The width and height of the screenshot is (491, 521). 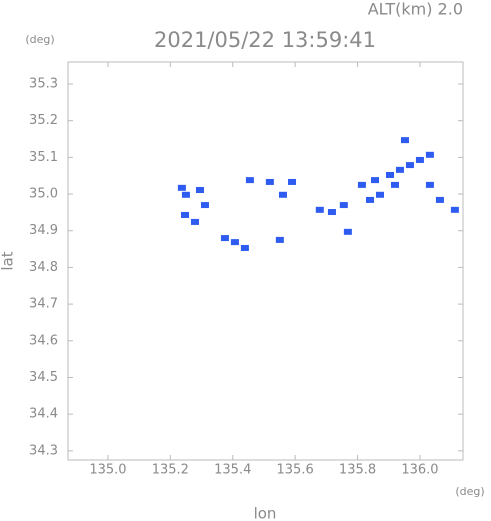 What do you see at coordinates (43, 157) in the screenshot?
I see `y-tick-label: 35.1` at bounding box center [43, 157].